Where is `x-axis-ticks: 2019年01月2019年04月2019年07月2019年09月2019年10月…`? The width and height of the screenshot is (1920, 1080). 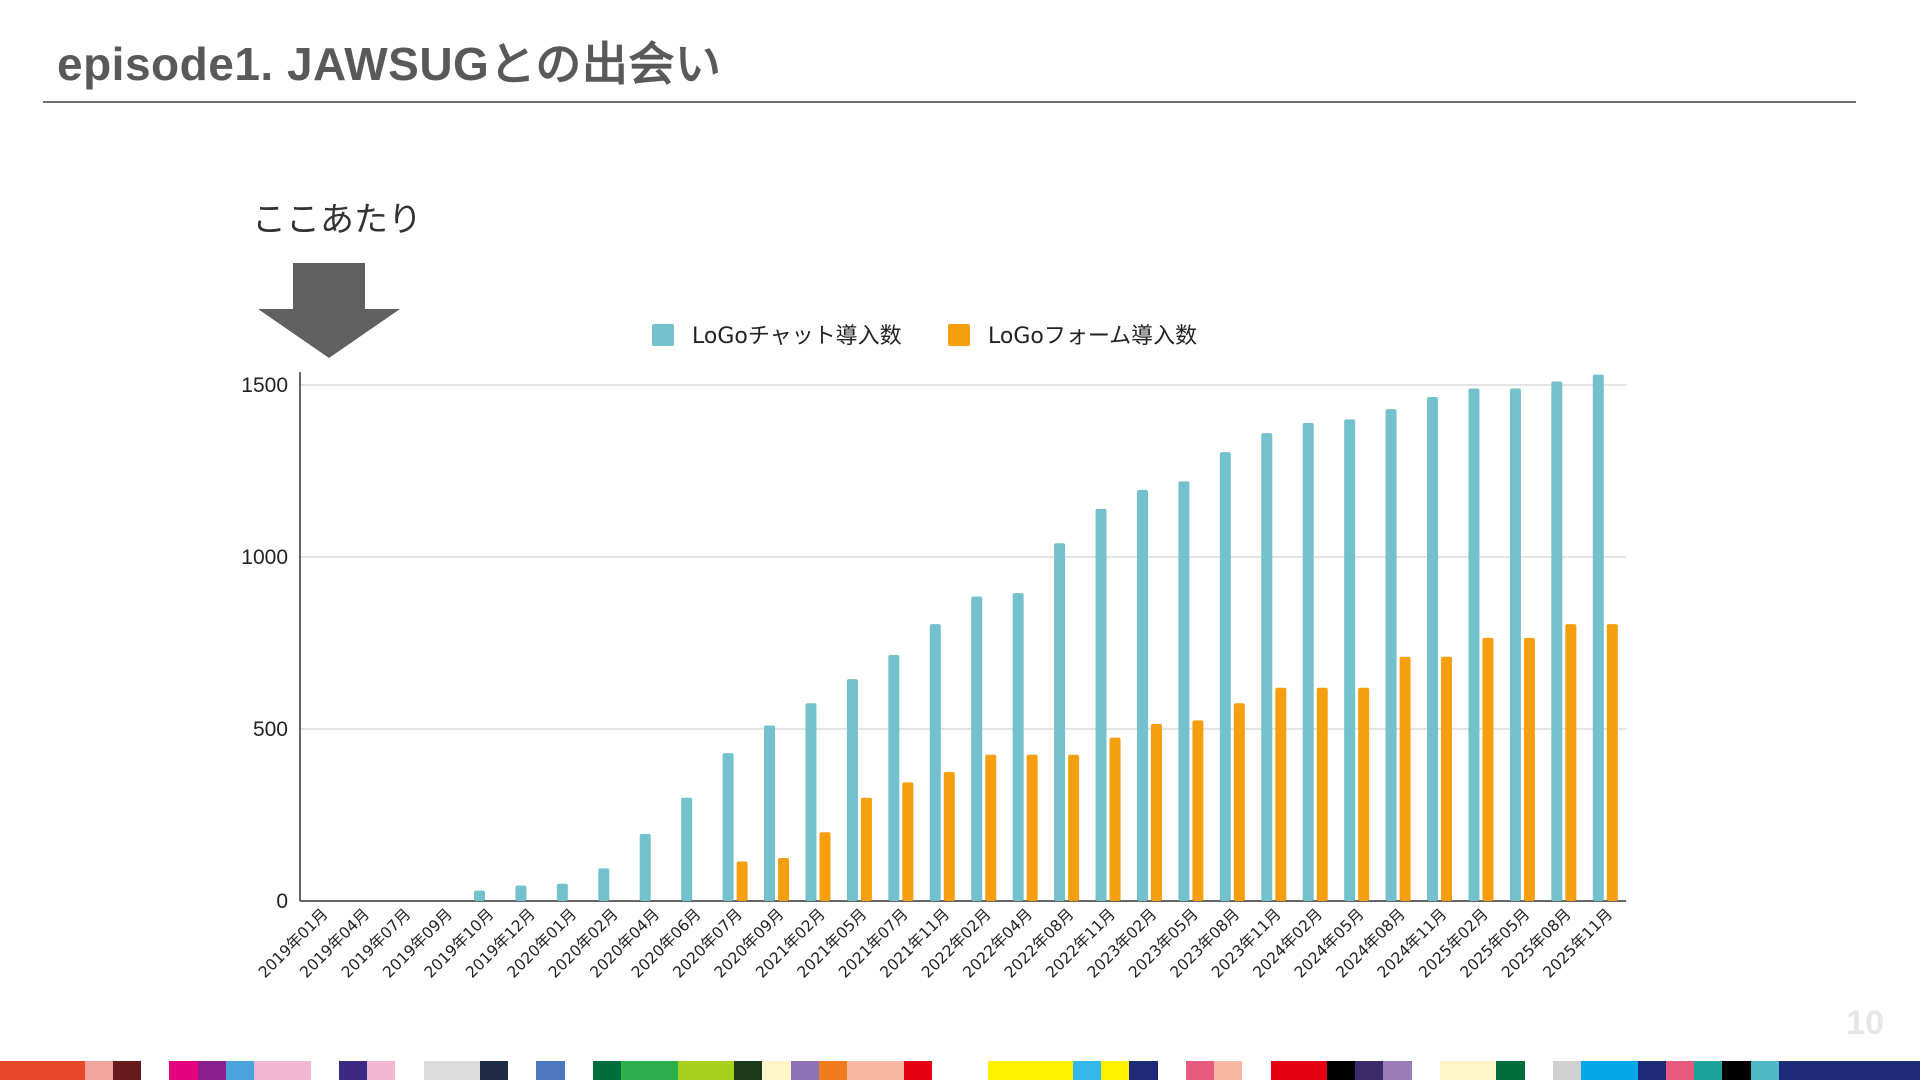
x-axis-ticks: 2019年01月2019年04月2019年07月2019年09月2019年10月… is located at coordinates (935, 943).